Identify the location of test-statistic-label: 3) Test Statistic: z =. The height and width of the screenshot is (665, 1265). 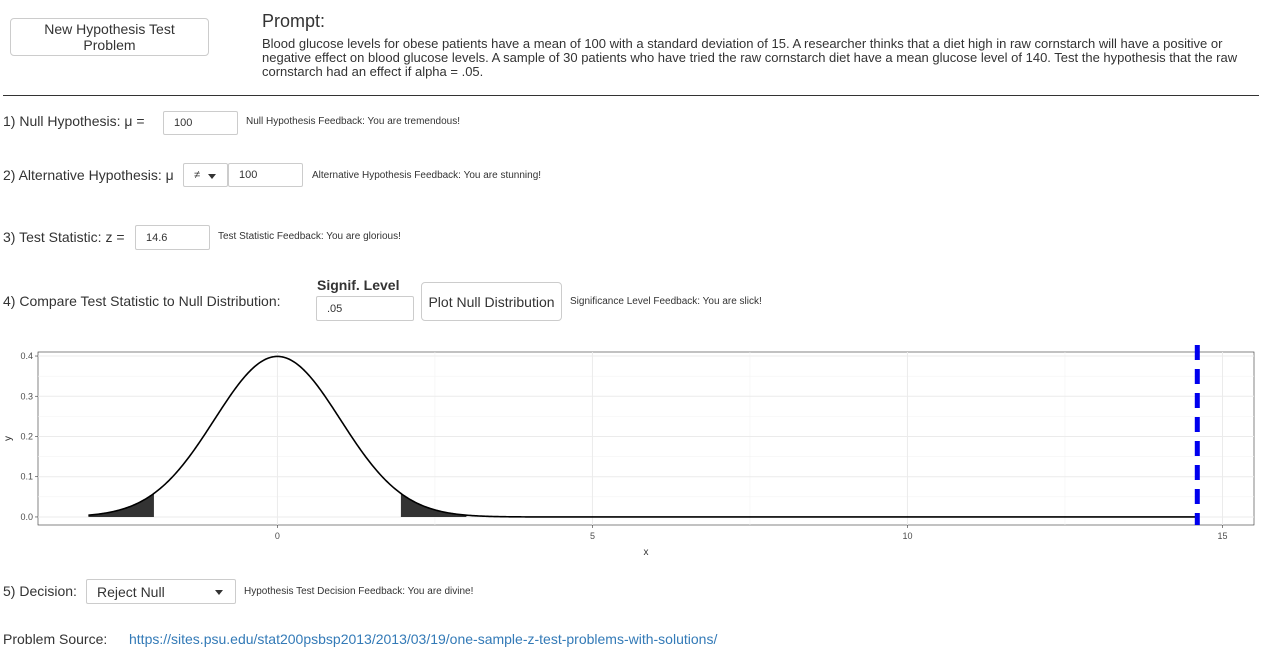
(64, 237).